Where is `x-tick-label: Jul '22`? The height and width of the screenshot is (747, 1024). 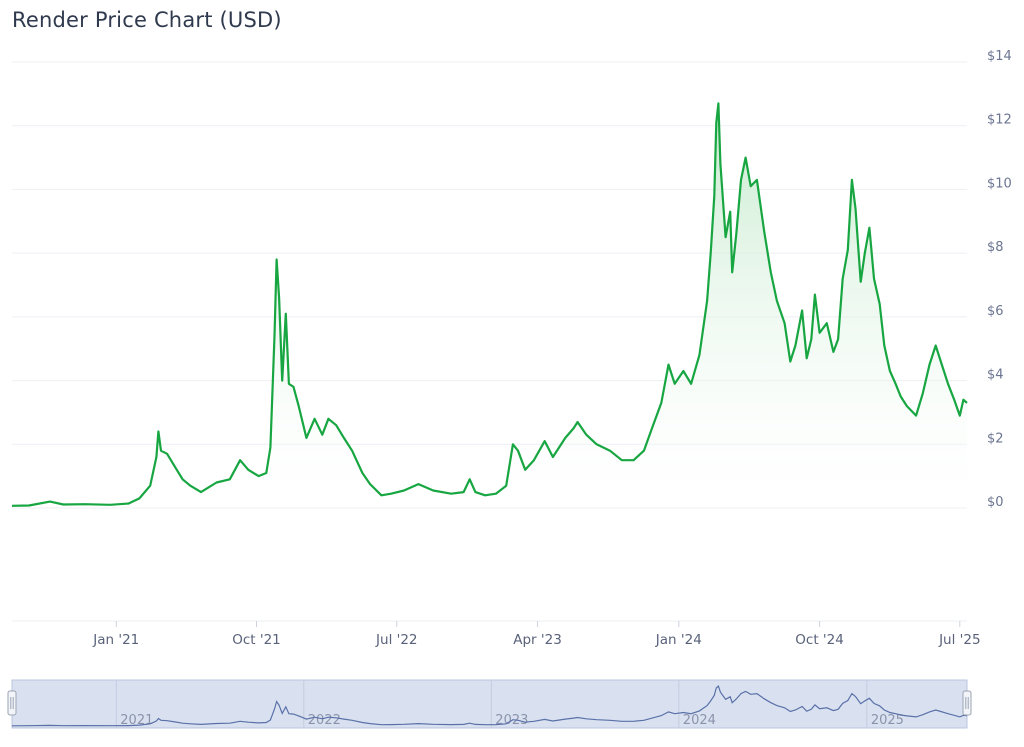
x-tick-label: Jul '22 is located at coordinates (396, 640).